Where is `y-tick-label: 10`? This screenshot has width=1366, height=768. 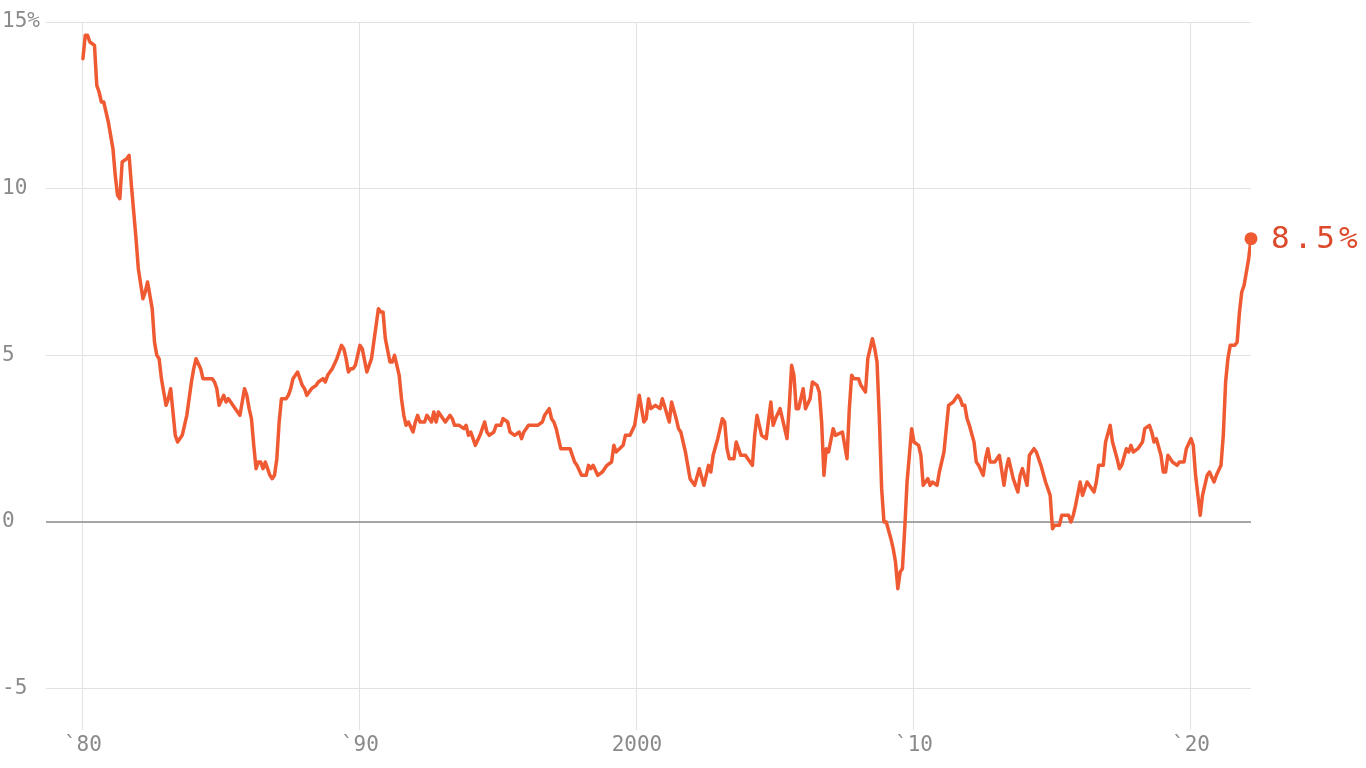
y-tick-label: 10 is located at coordinates (15, 187).